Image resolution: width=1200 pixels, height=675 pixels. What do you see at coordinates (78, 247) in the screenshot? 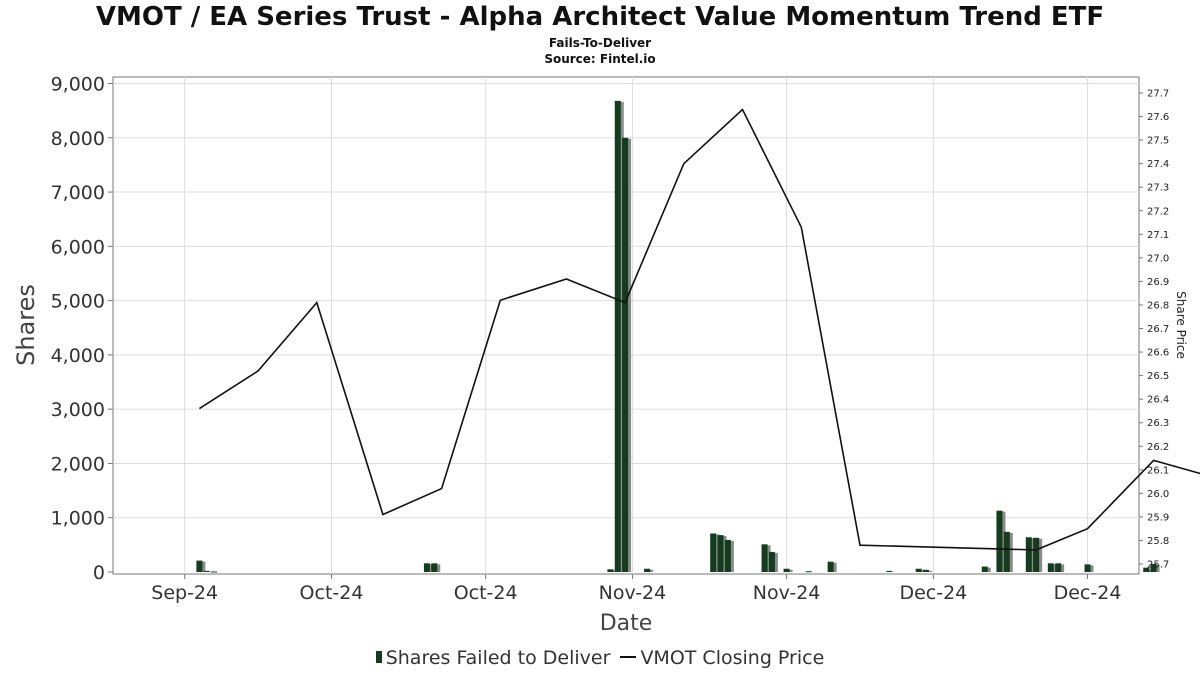
I see `y-tick-label: 6,000` at bounding box center [78, 247].